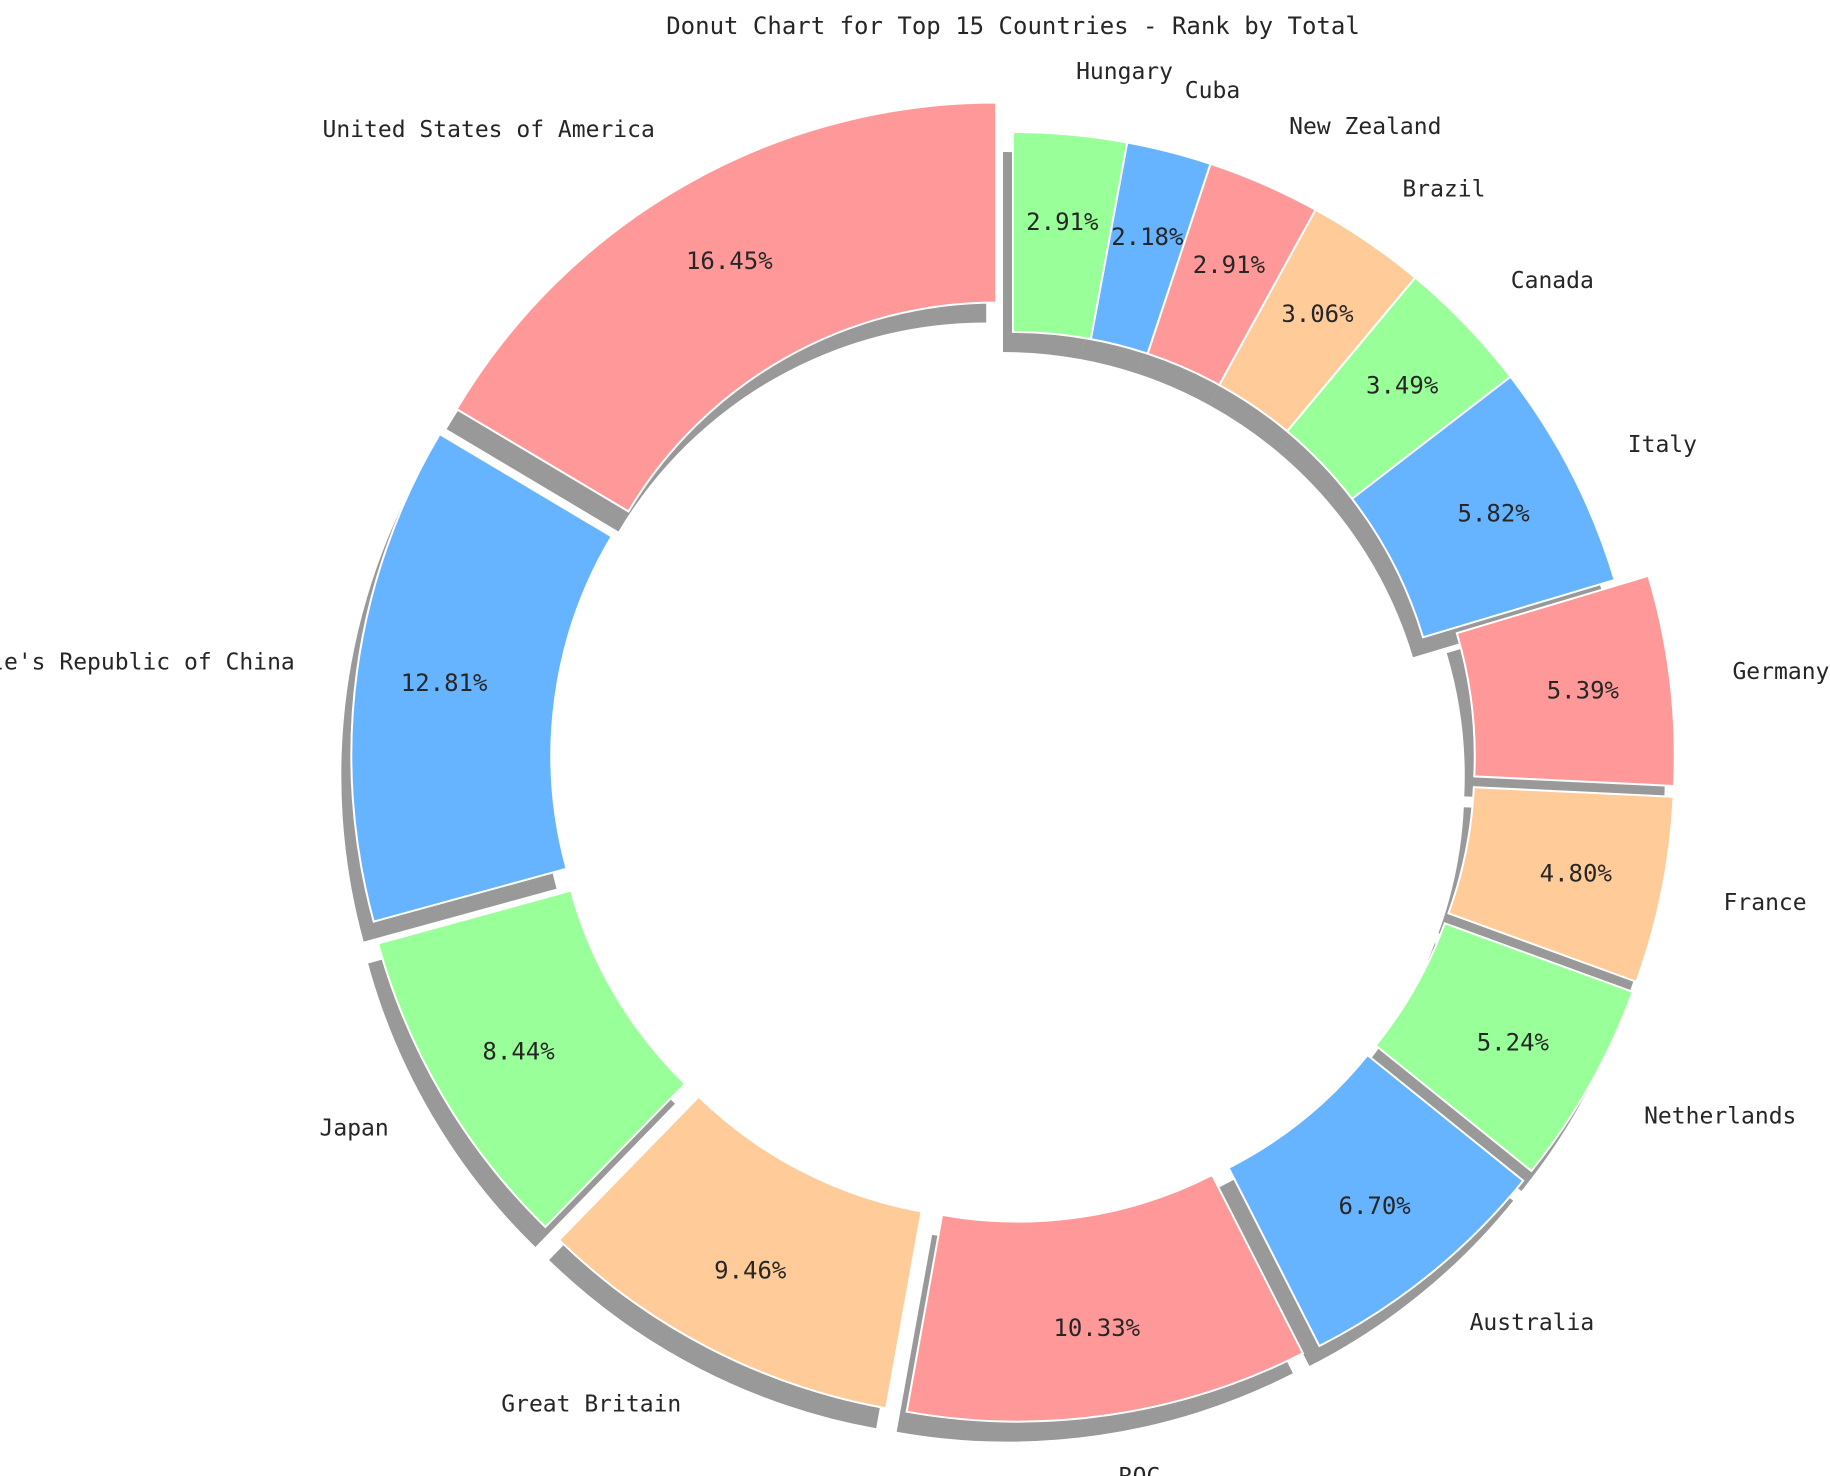 Image resolution: width=1830 pixels, height=1476 pixels. I want to click on category-label-australia: Australia, so click(1532, 1323).